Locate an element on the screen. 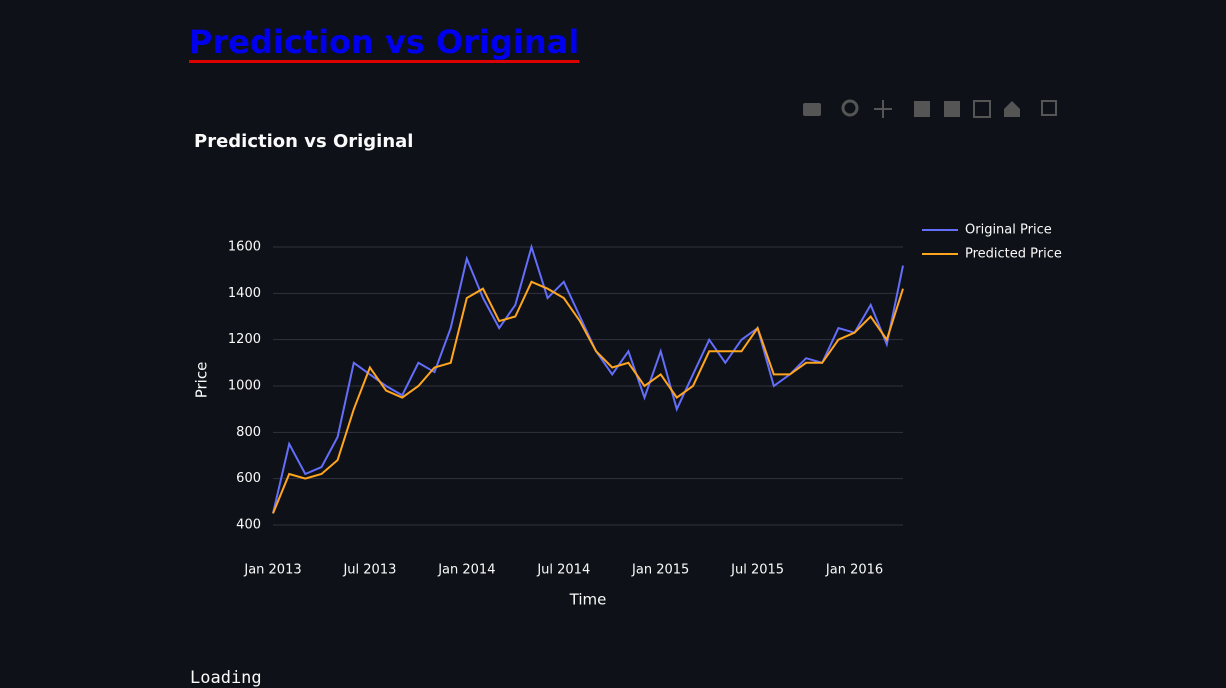 The height and width of the screenshot is (688, 1226). camera-icon is located at coordinates (812, 109).